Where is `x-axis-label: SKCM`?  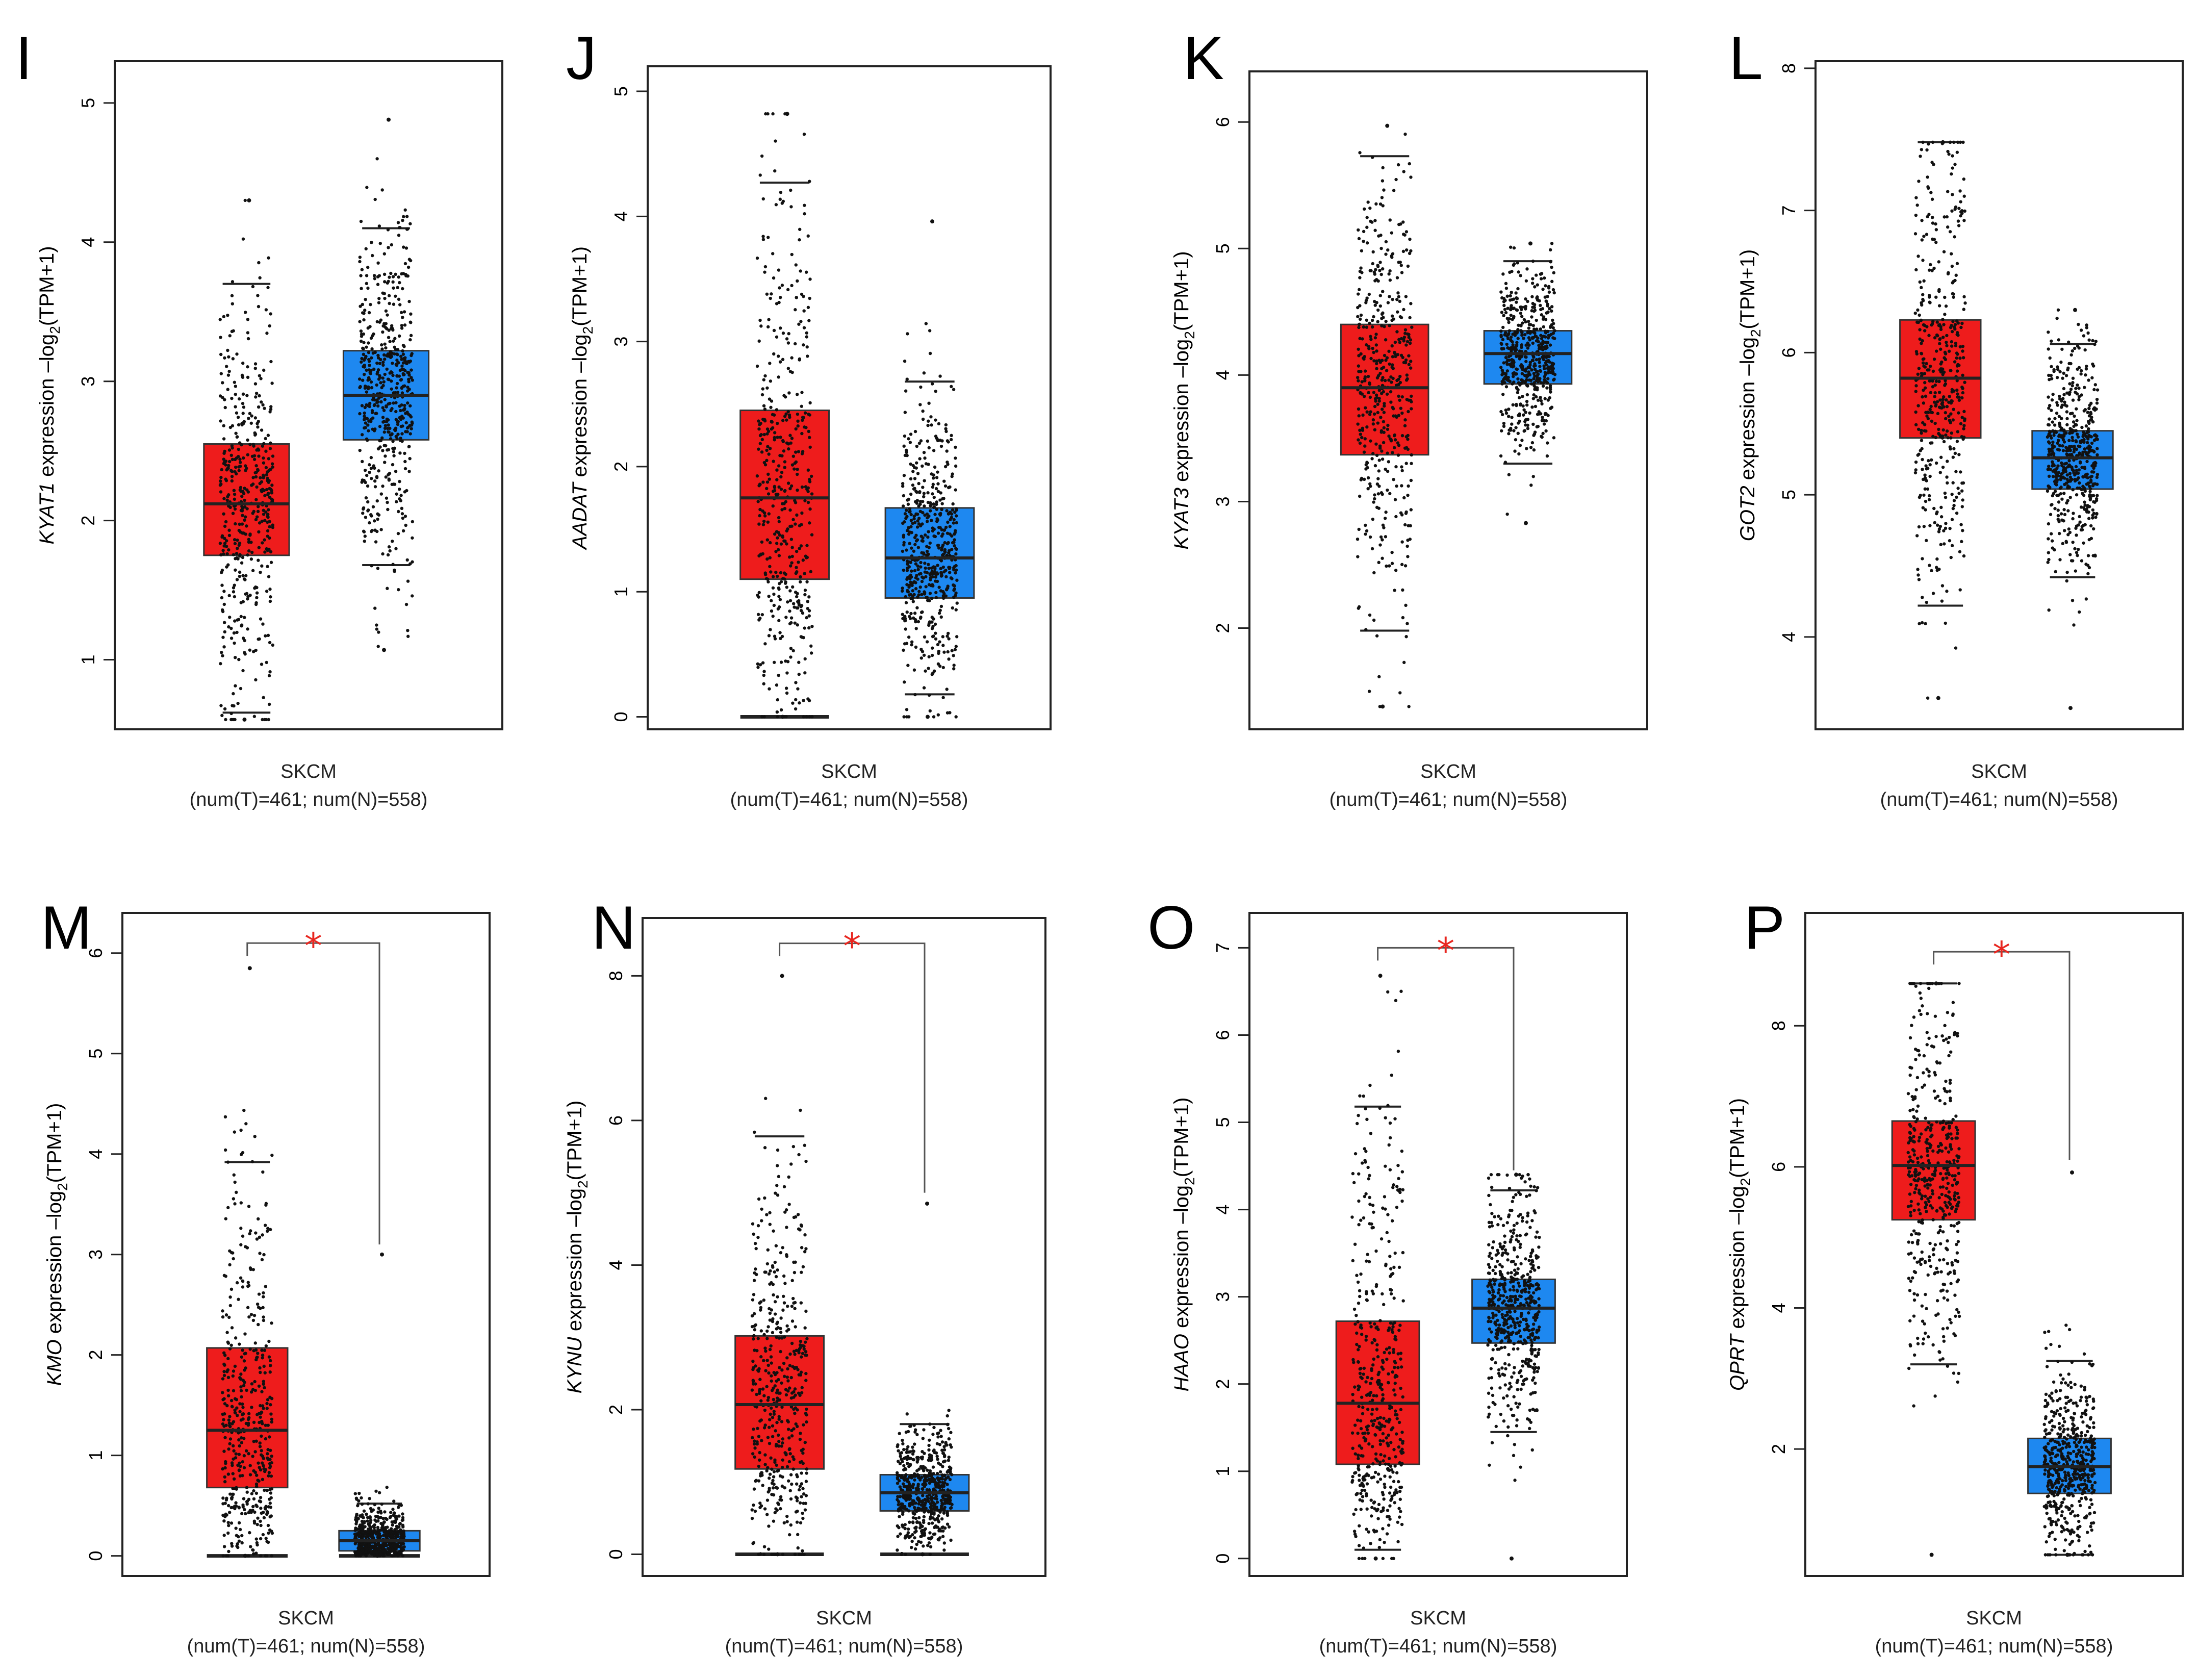 x-axis-label: SKCM is located at coordinates (1448, 771).